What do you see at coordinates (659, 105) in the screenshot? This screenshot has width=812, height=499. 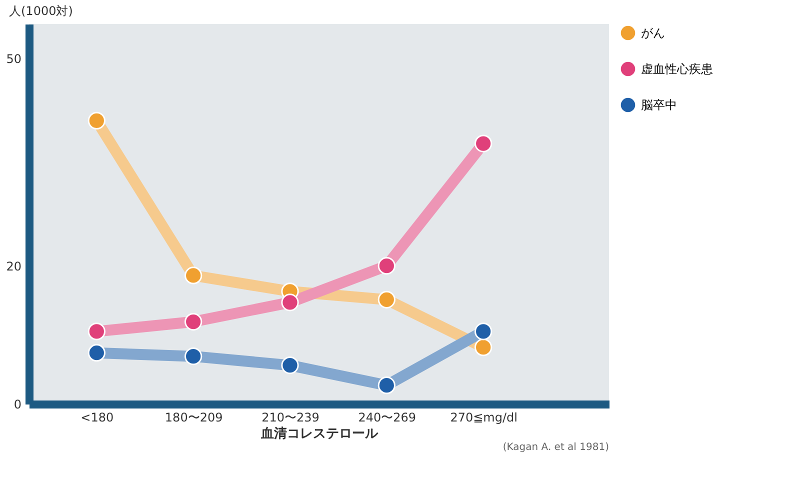 I see `legend-label: 脳卒中` at bounding box center [659, 105].